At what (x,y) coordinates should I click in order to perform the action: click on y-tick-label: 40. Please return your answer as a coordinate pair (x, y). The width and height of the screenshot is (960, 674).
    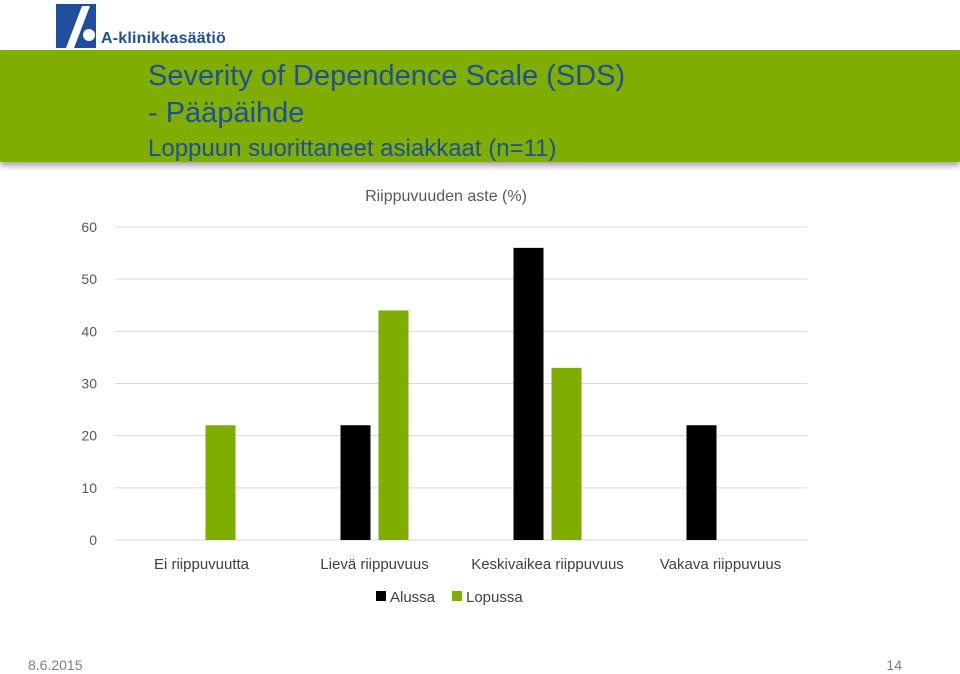
    Looking at the image, I should click on (89, 331).